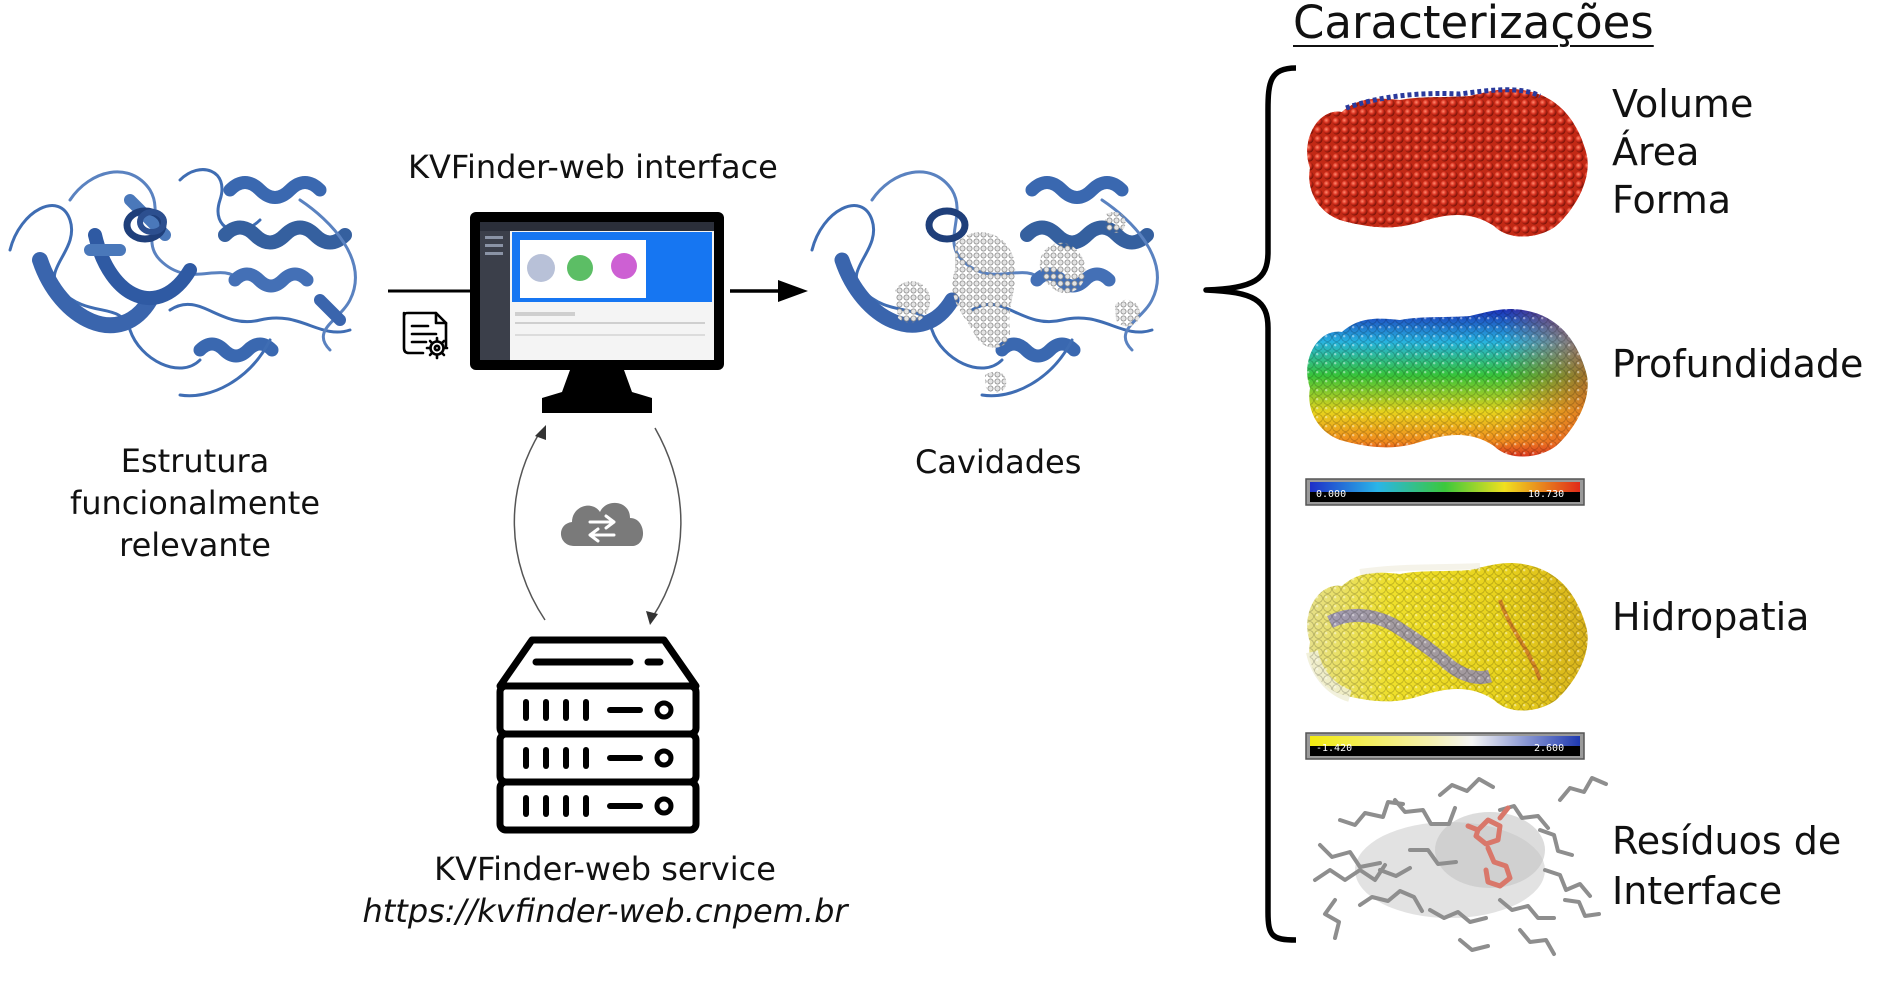  I want to click on hydropathy-scale-max: 2.600, so click(1549, 748).